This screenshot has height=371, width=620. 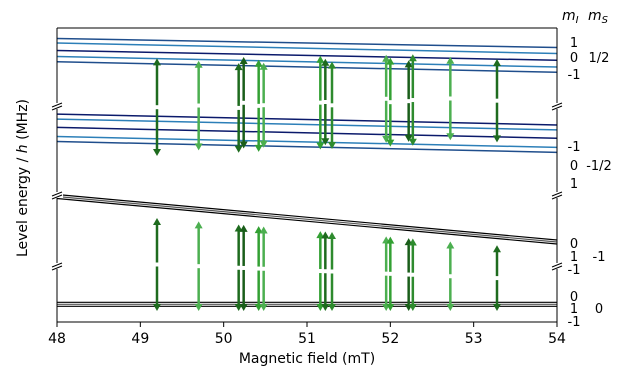 What do you see at coordinates (599, 166) in the screenshot?
I see `ms-label: -1/2` at bounding box center [599, 166].